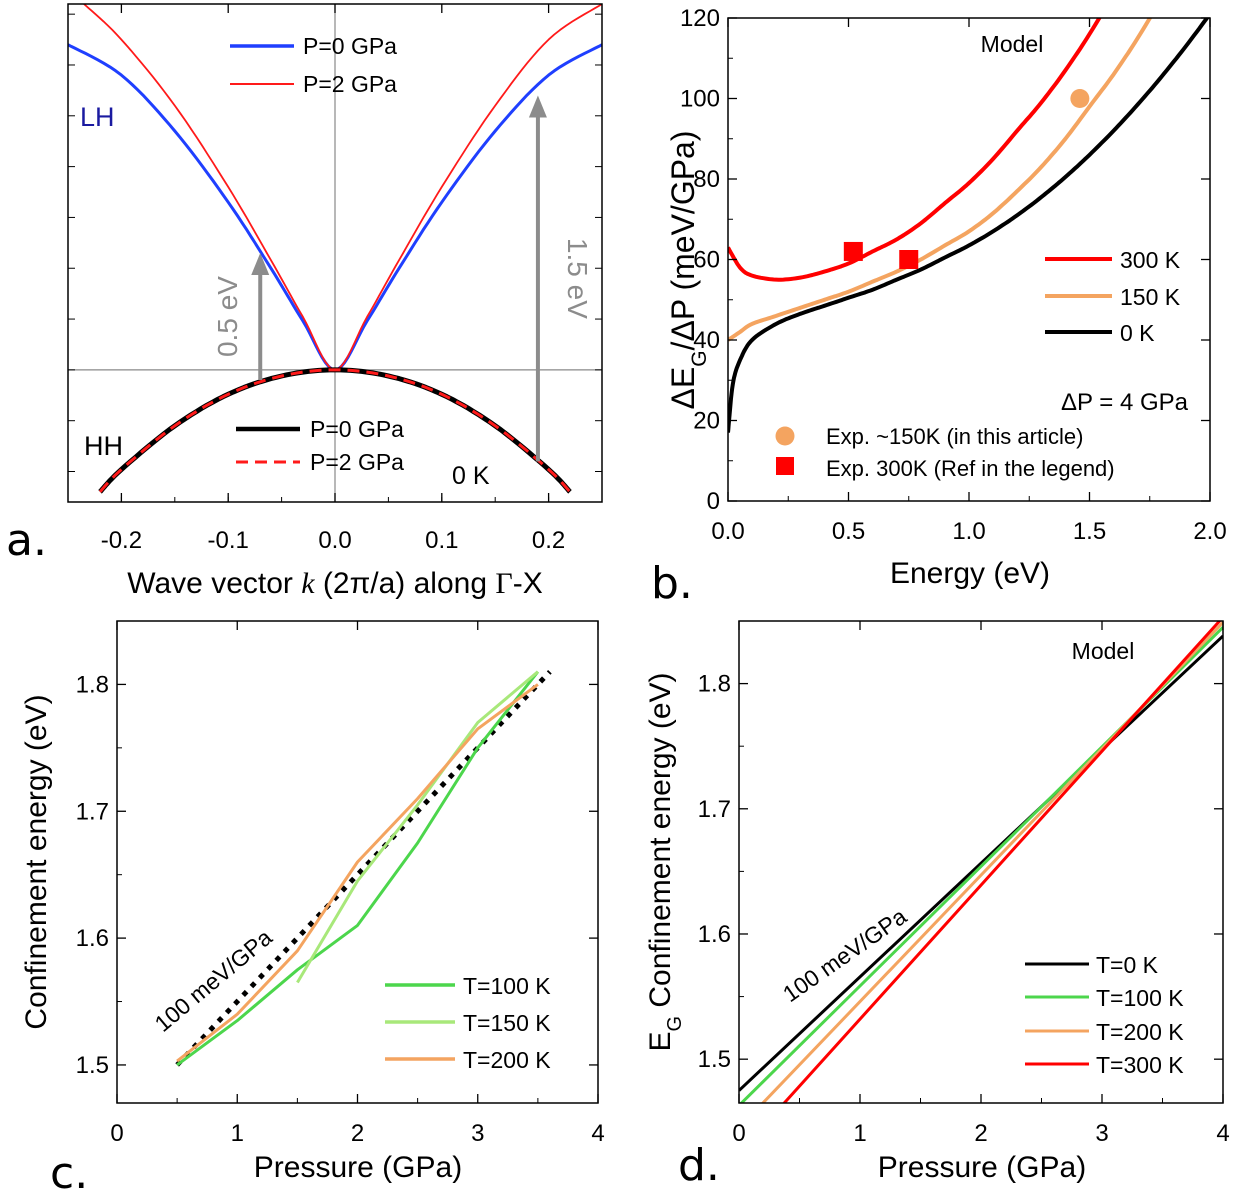 The height and width of the screenshot is (1196, 1255). Describe the element at coordinates (103, 446) in the screenshot. I see `a-hh-label: HH` at that location.